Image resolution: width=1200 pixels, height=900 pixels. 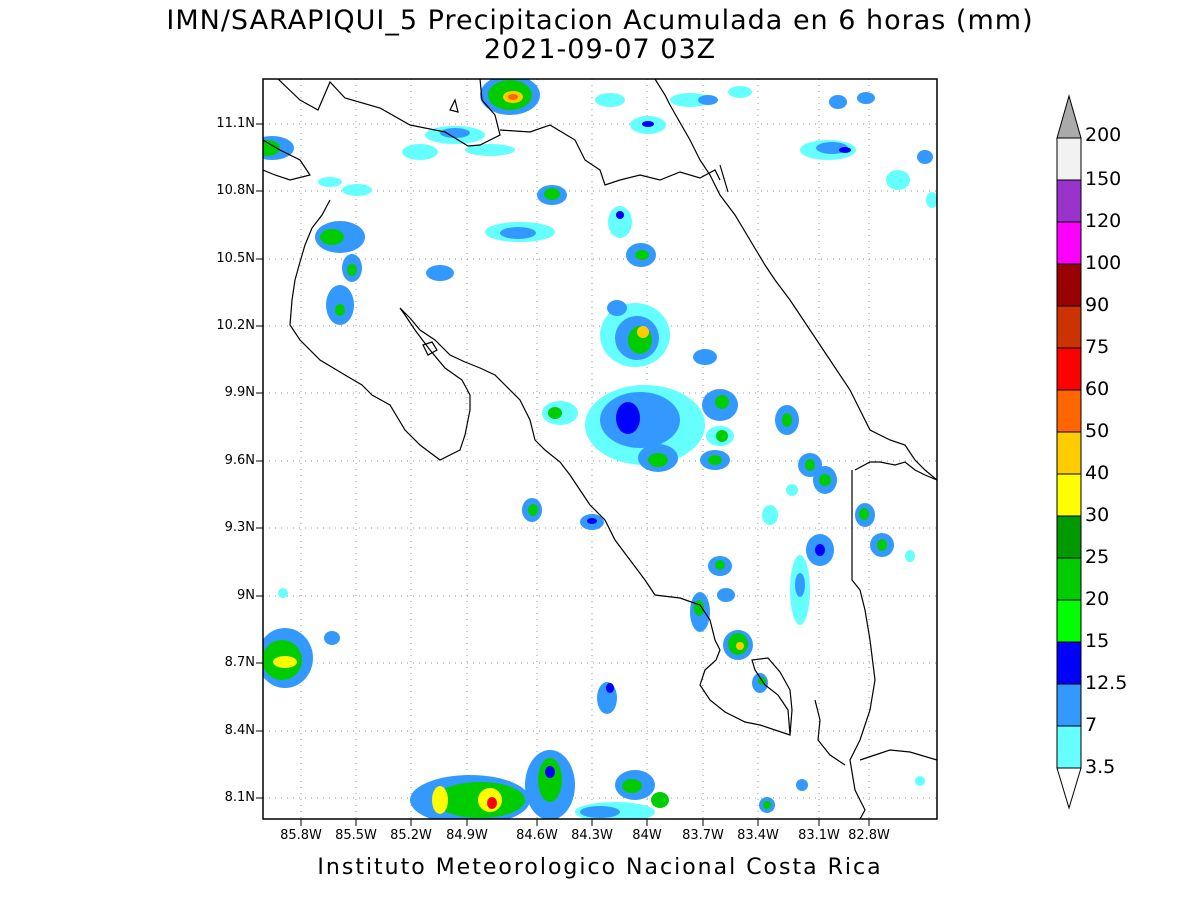 I want to click on colorbar-label: 15, so click(x=1097, y=641).